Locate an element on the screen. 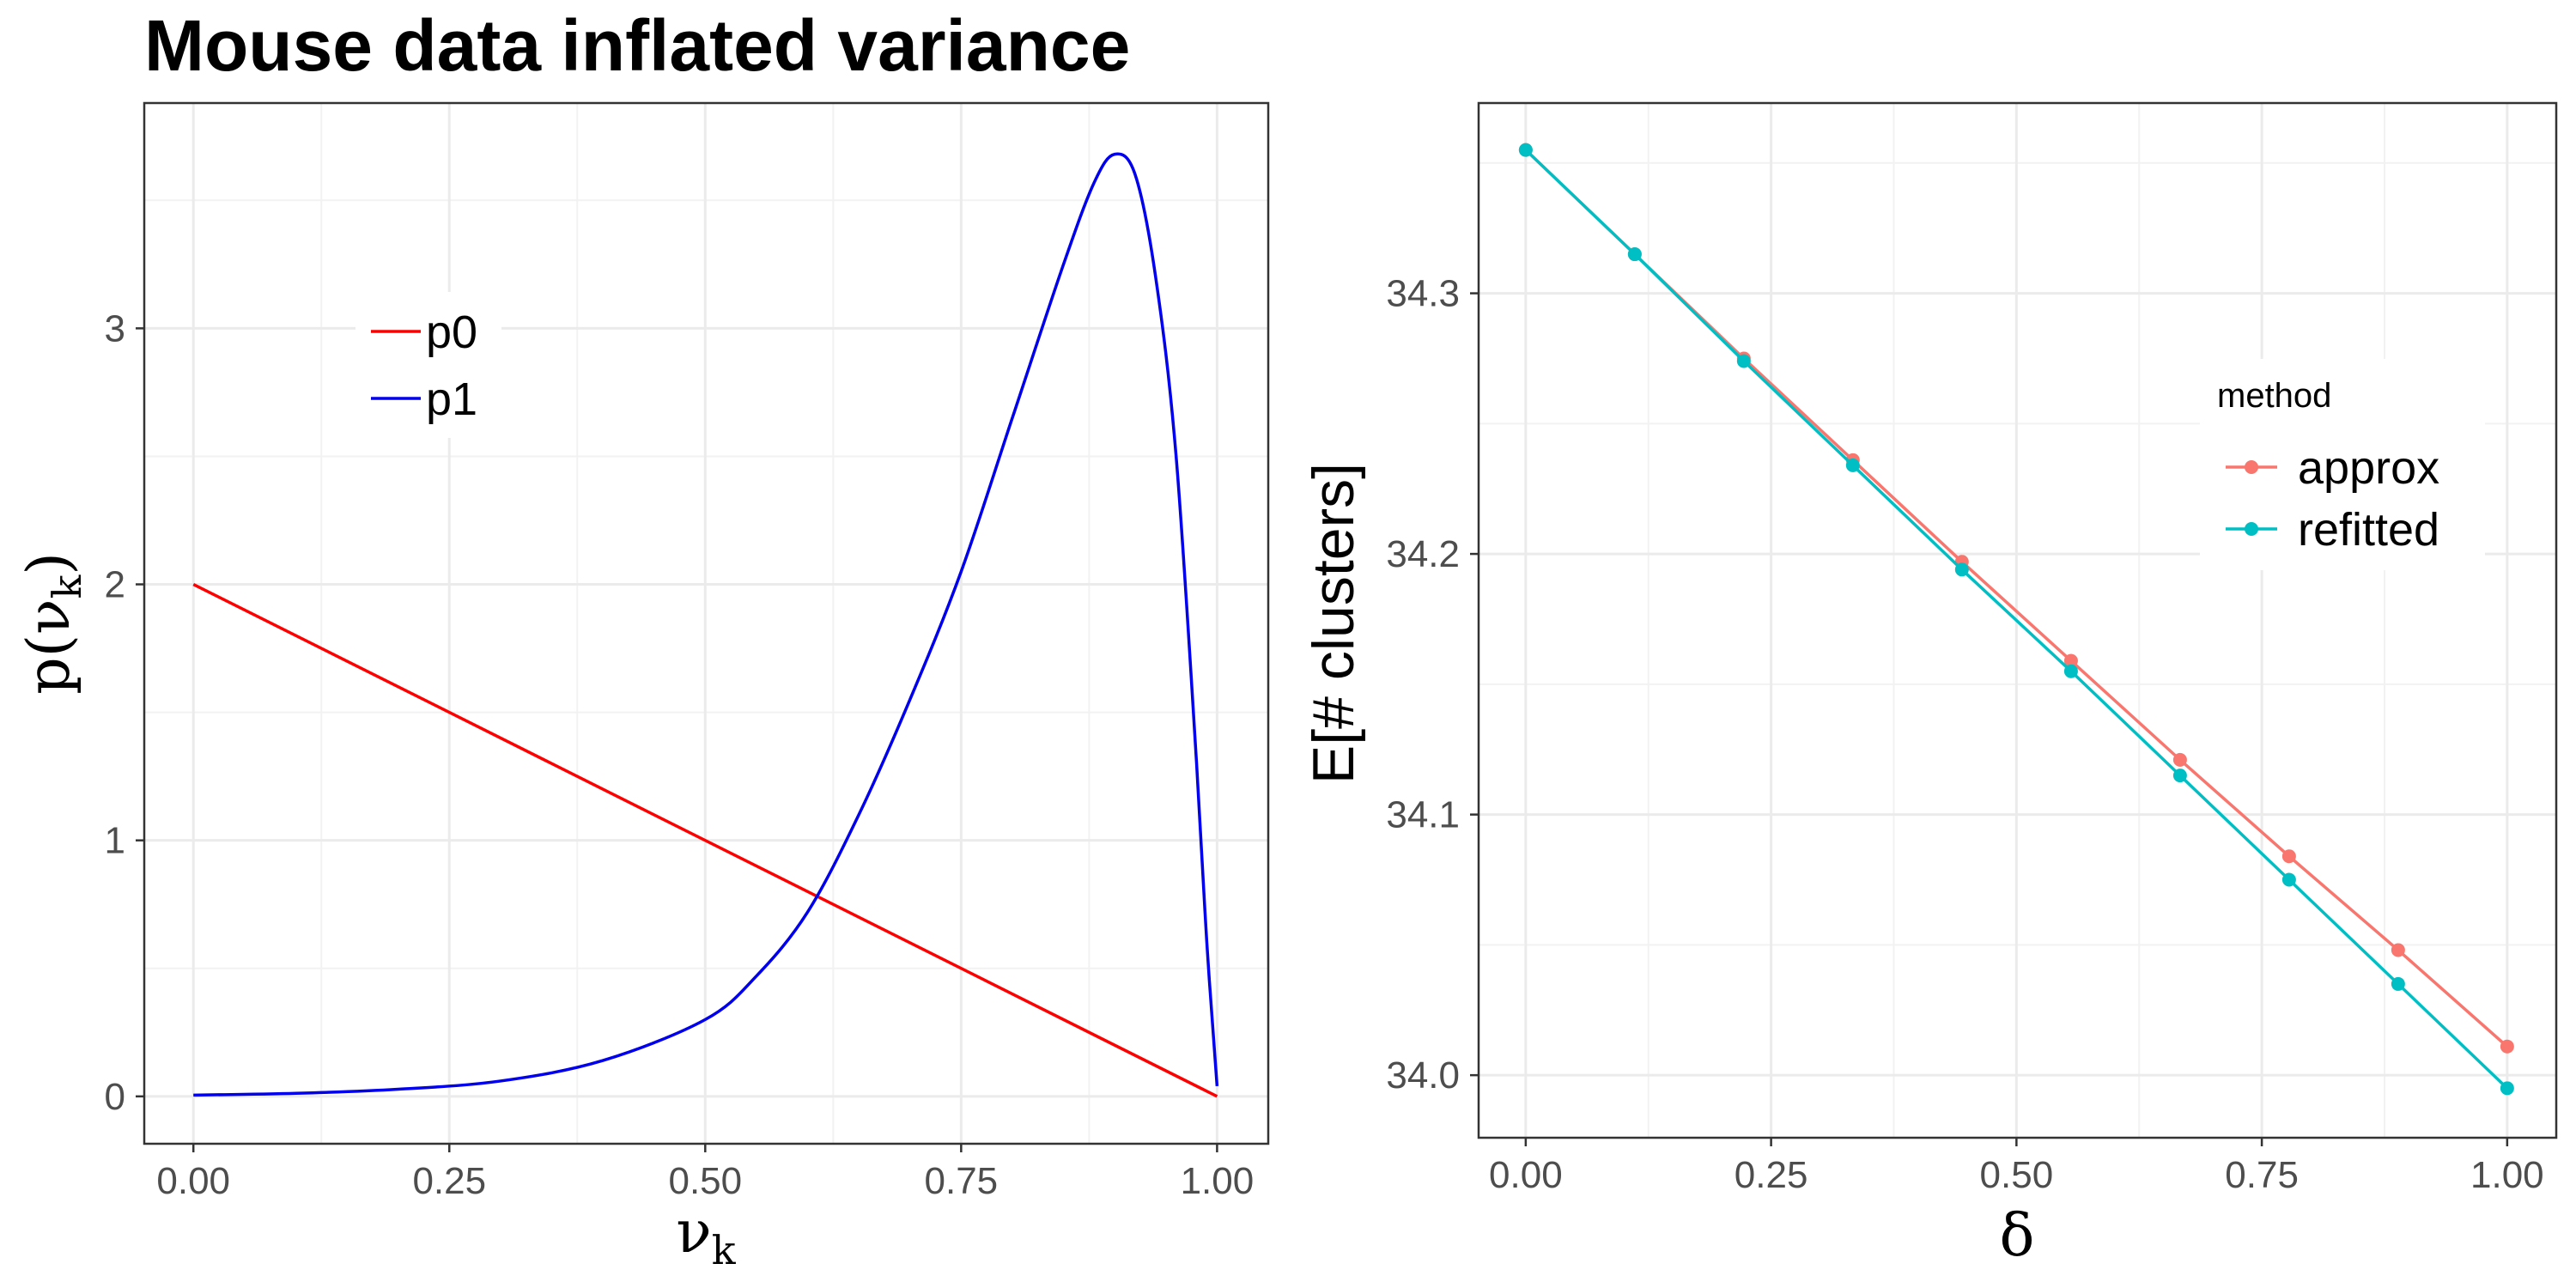 The height and width of the screenshot is (1288, 2576). right-y-axis-title: E[# clusters] is located at coordinates (1334, 623).